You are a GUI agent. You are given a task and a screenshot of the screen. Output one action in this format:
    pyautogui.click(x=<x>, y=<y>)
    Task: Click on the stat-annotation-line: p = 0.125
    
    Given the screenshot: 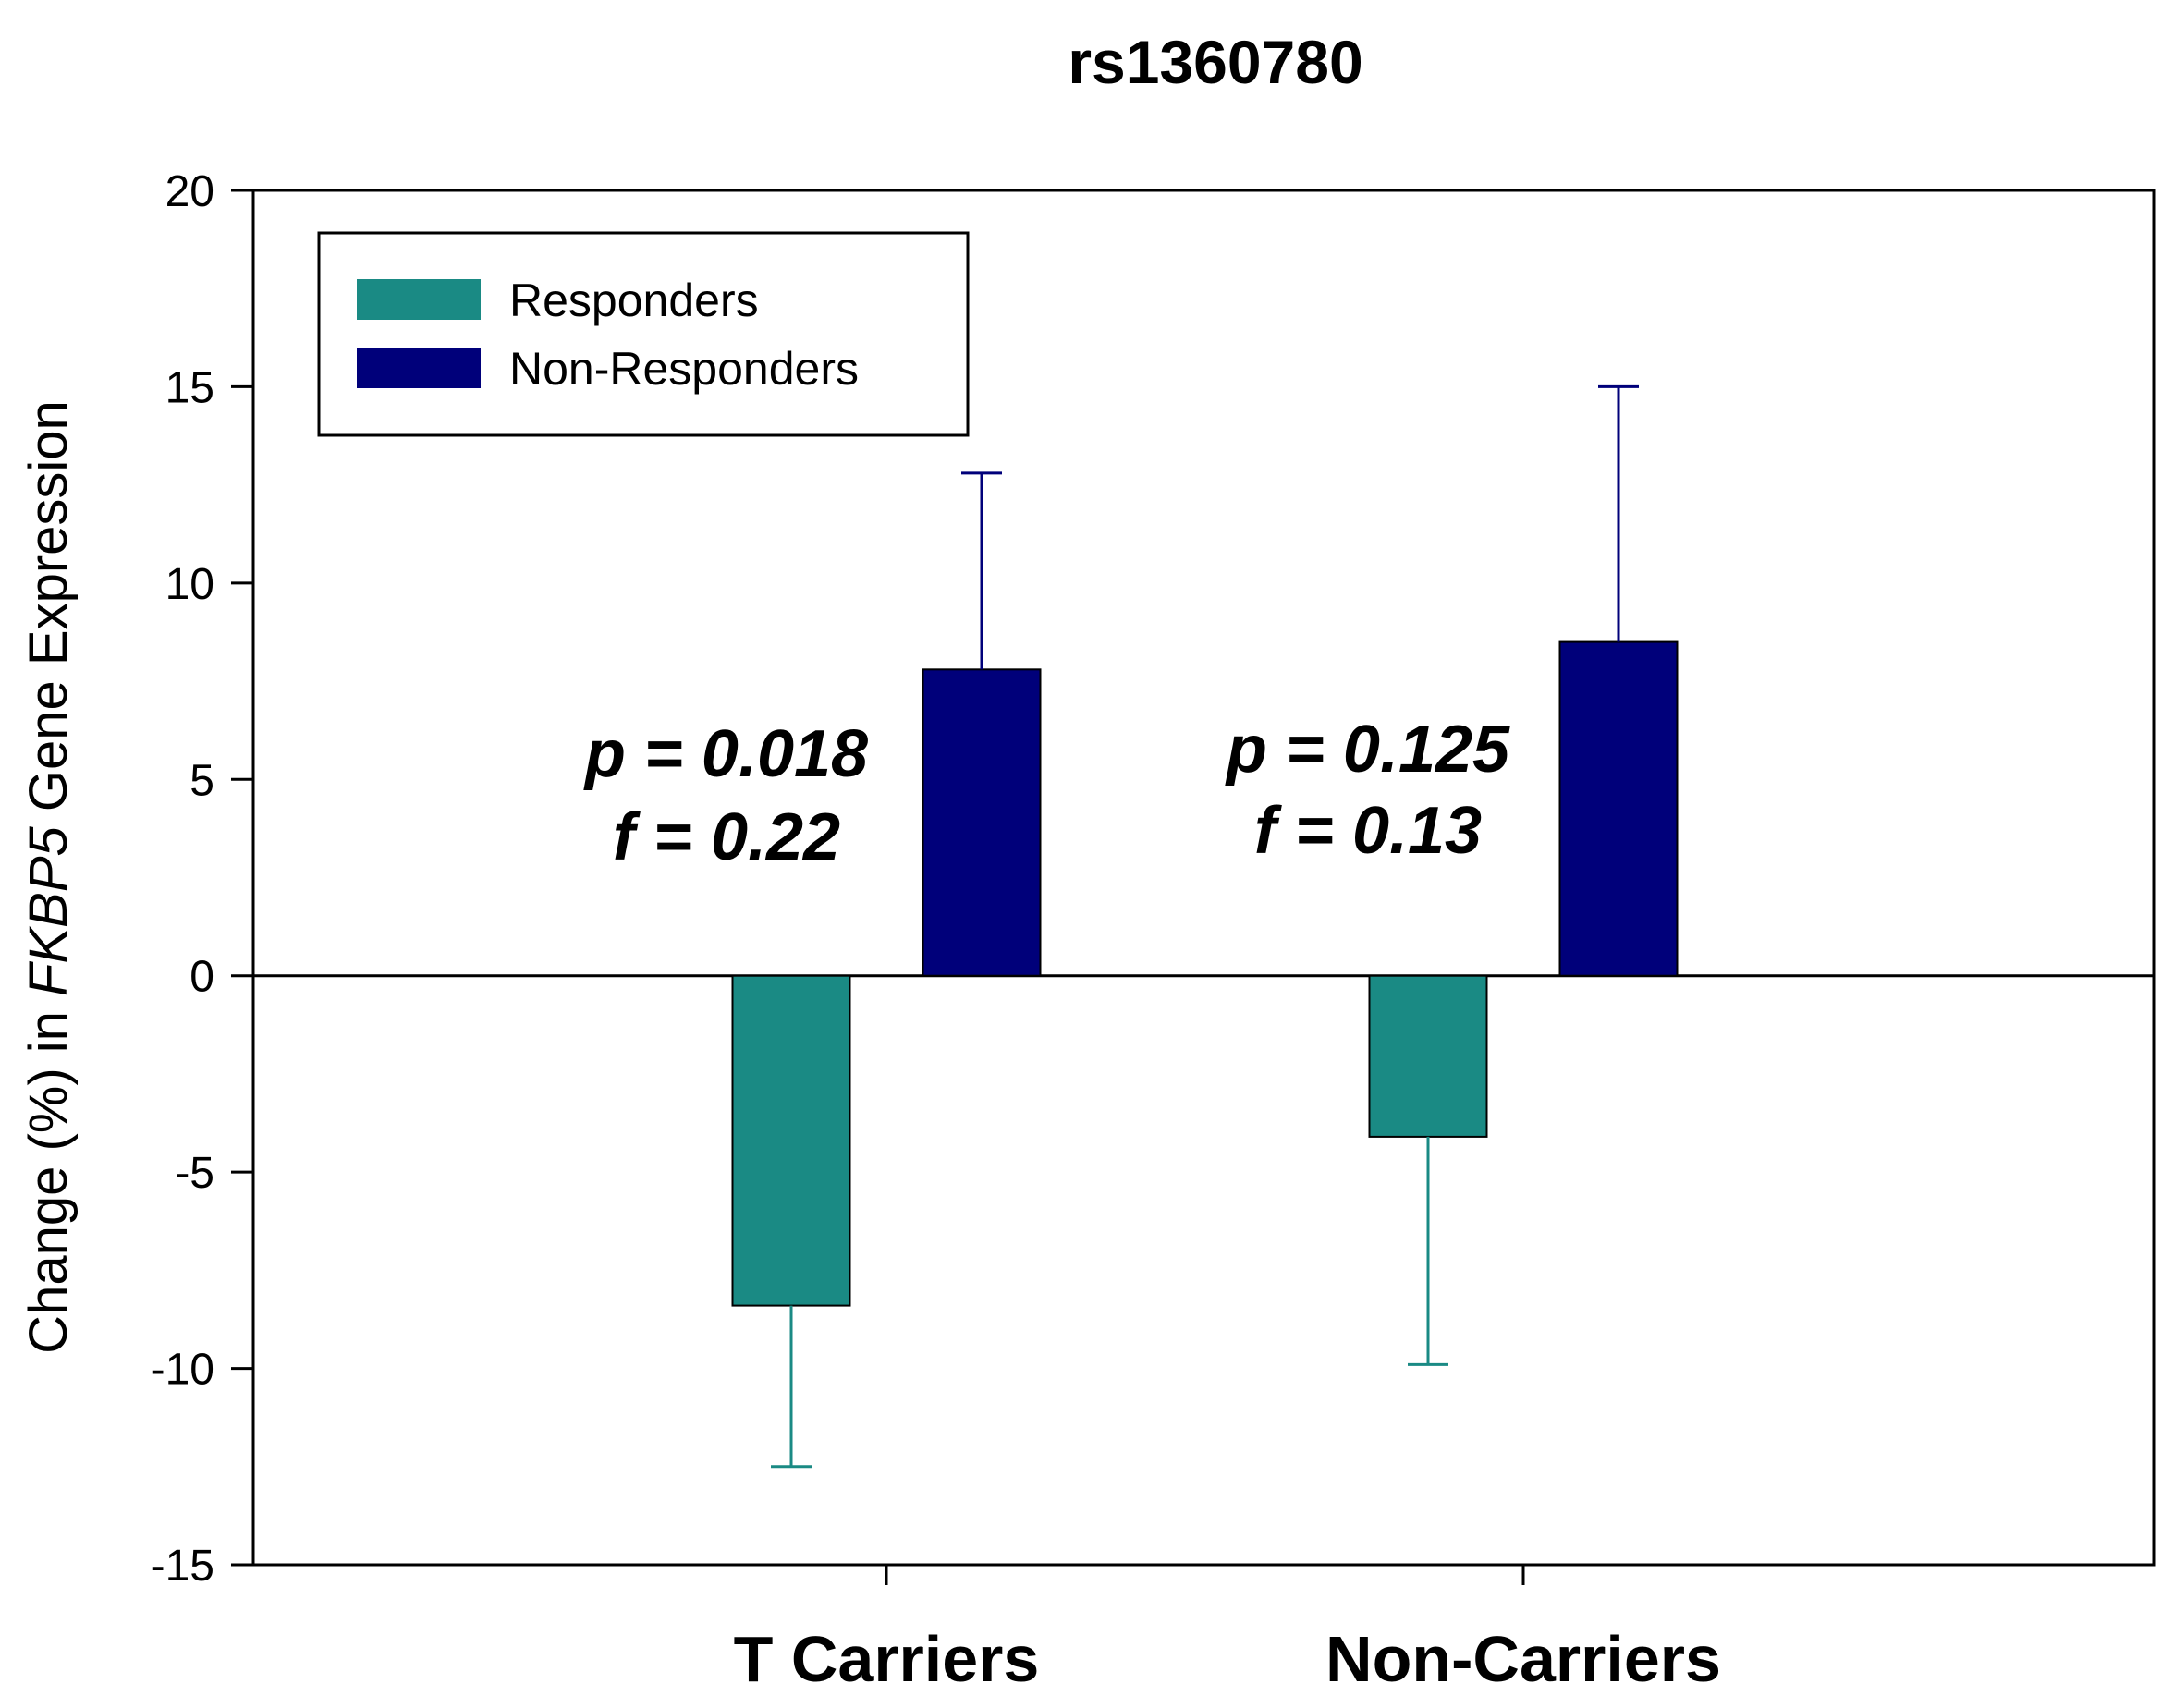 What is the action you would take?
    pyautogui.click(x=1367, y=750)
    